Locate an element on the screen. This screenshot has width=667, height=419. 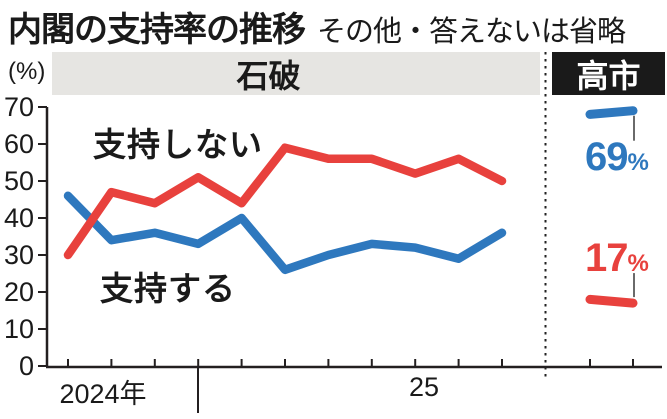
series-label-approve: 支持する is located at coordinates (168, 288).